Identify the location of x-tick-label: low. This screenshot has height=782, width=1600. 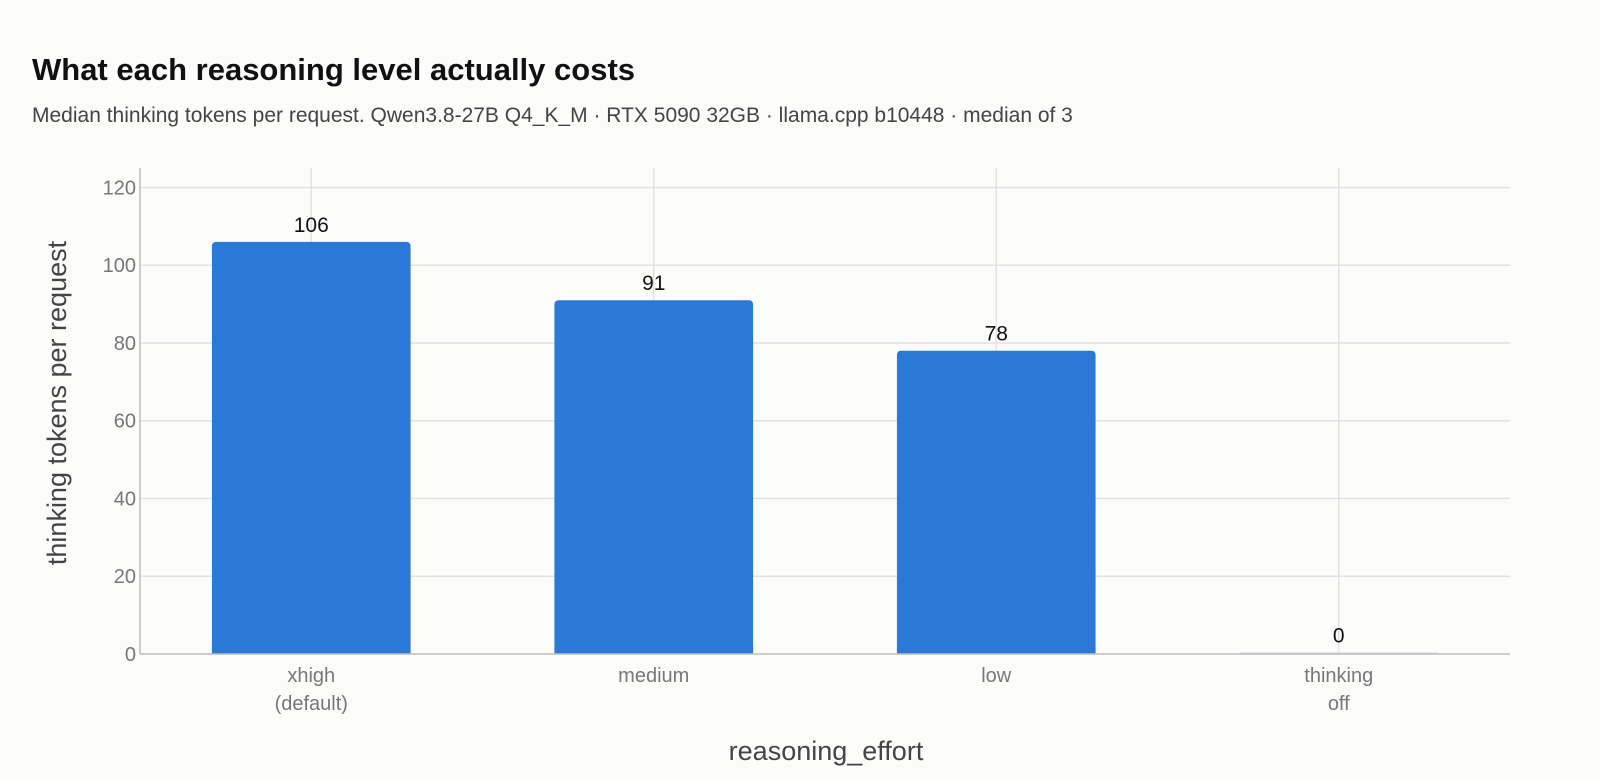
(996, 676).